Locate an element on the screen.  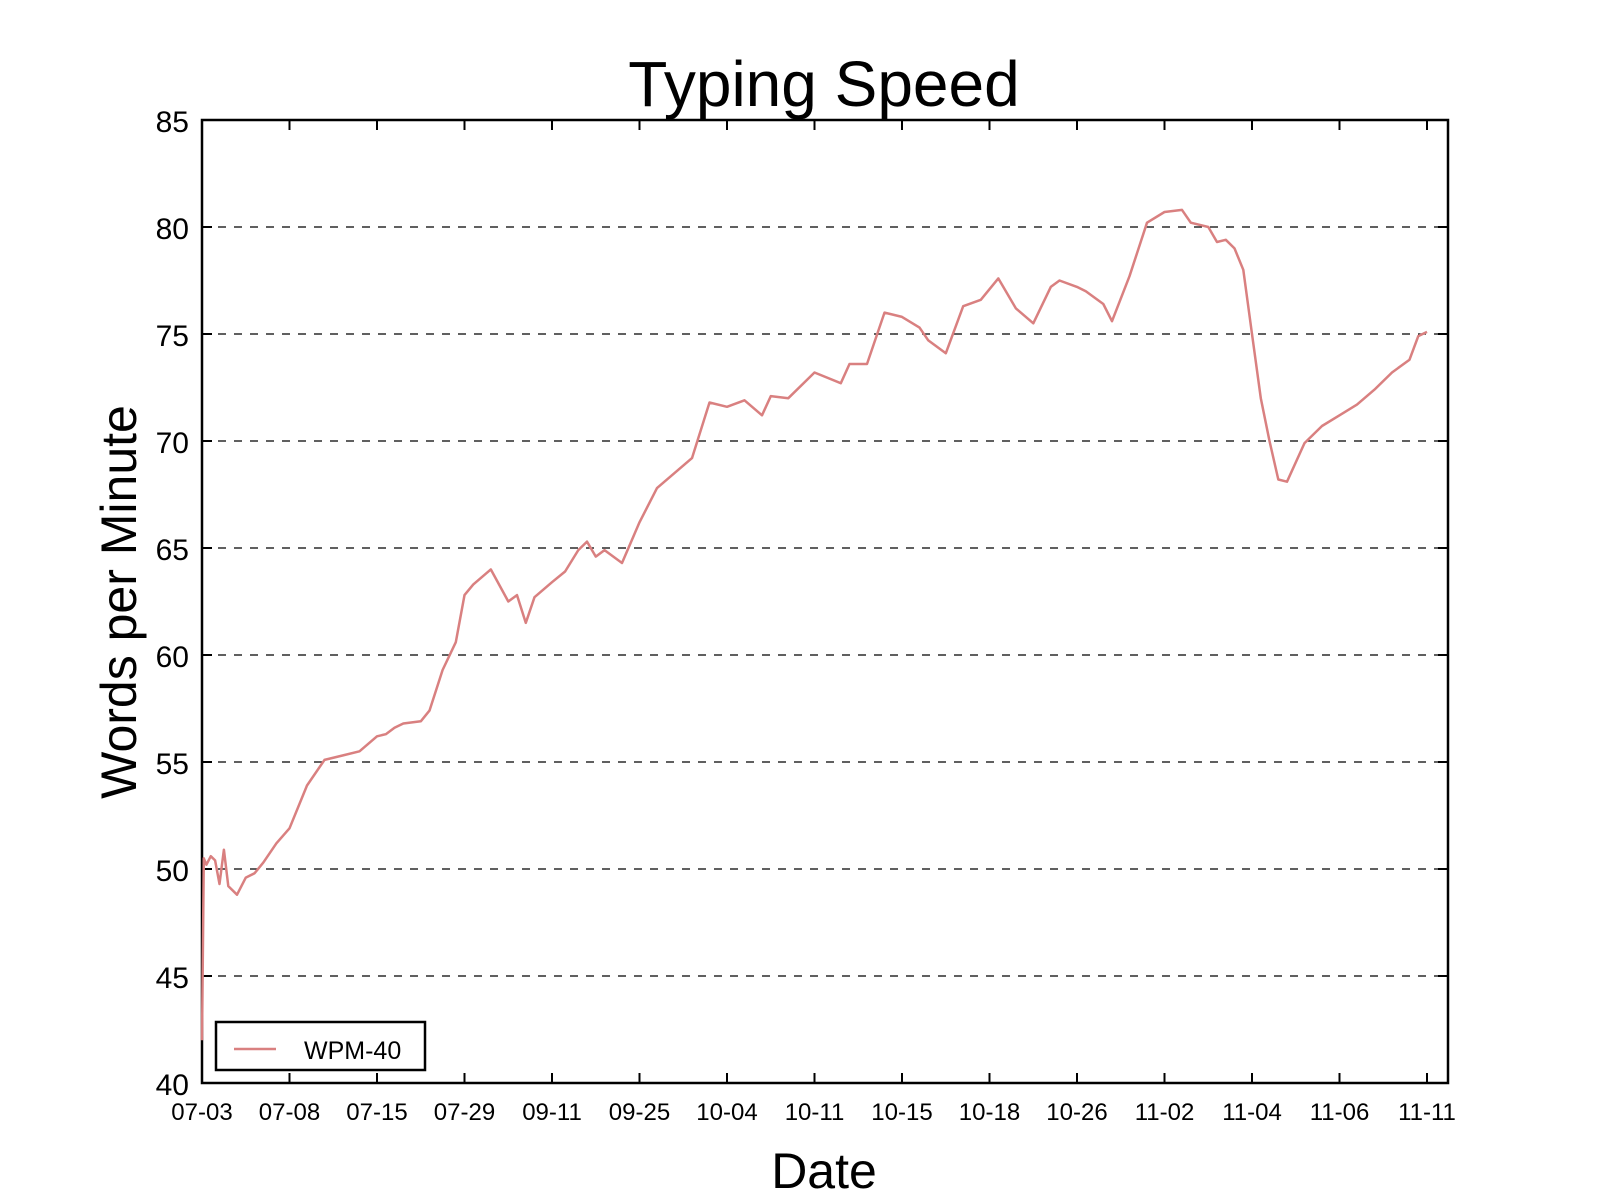
y-tick-label: 40 is located at coordinates (172, 1085).